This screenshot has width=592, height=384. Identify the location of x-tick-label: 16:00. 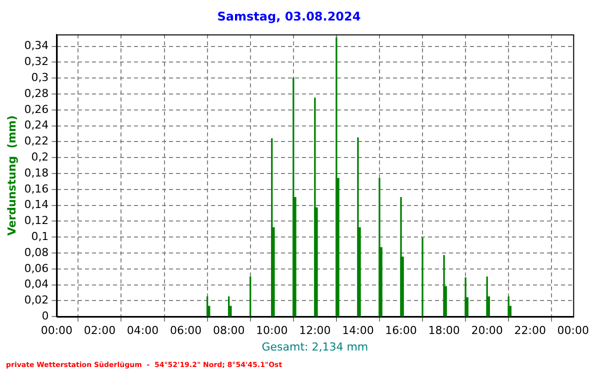
(401, 331).